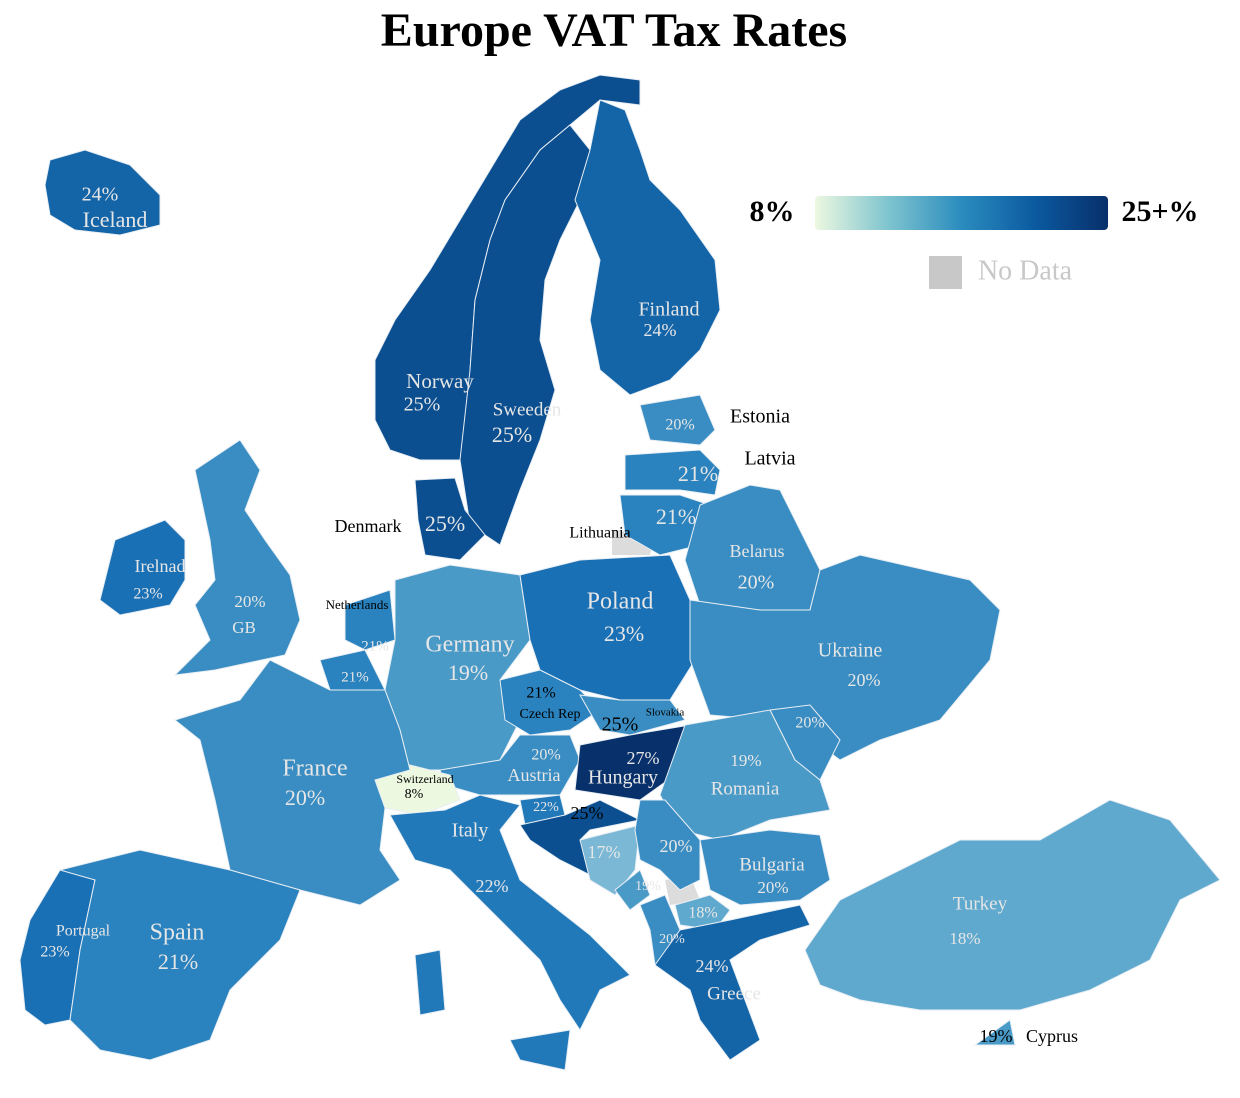  I want to click on country-name: Austria, so click(534, 775).